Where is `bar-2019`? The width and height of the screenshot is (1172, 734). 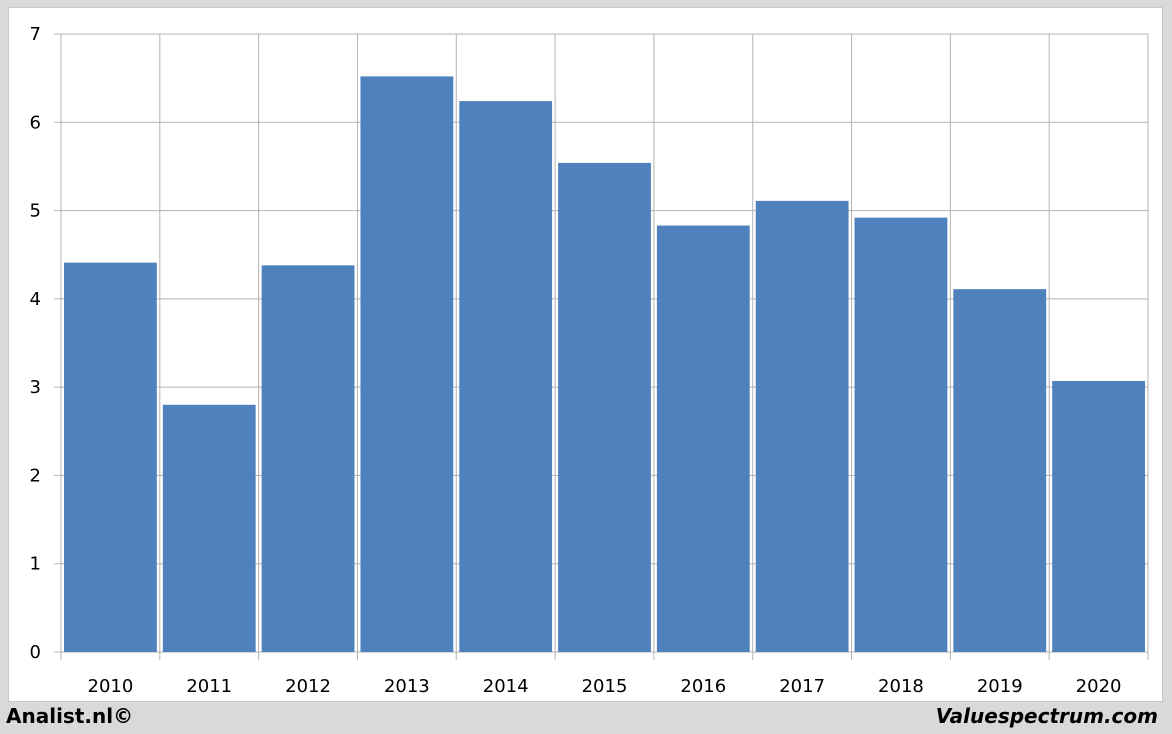 bar-2019 is located at coordinates (1000, 470).